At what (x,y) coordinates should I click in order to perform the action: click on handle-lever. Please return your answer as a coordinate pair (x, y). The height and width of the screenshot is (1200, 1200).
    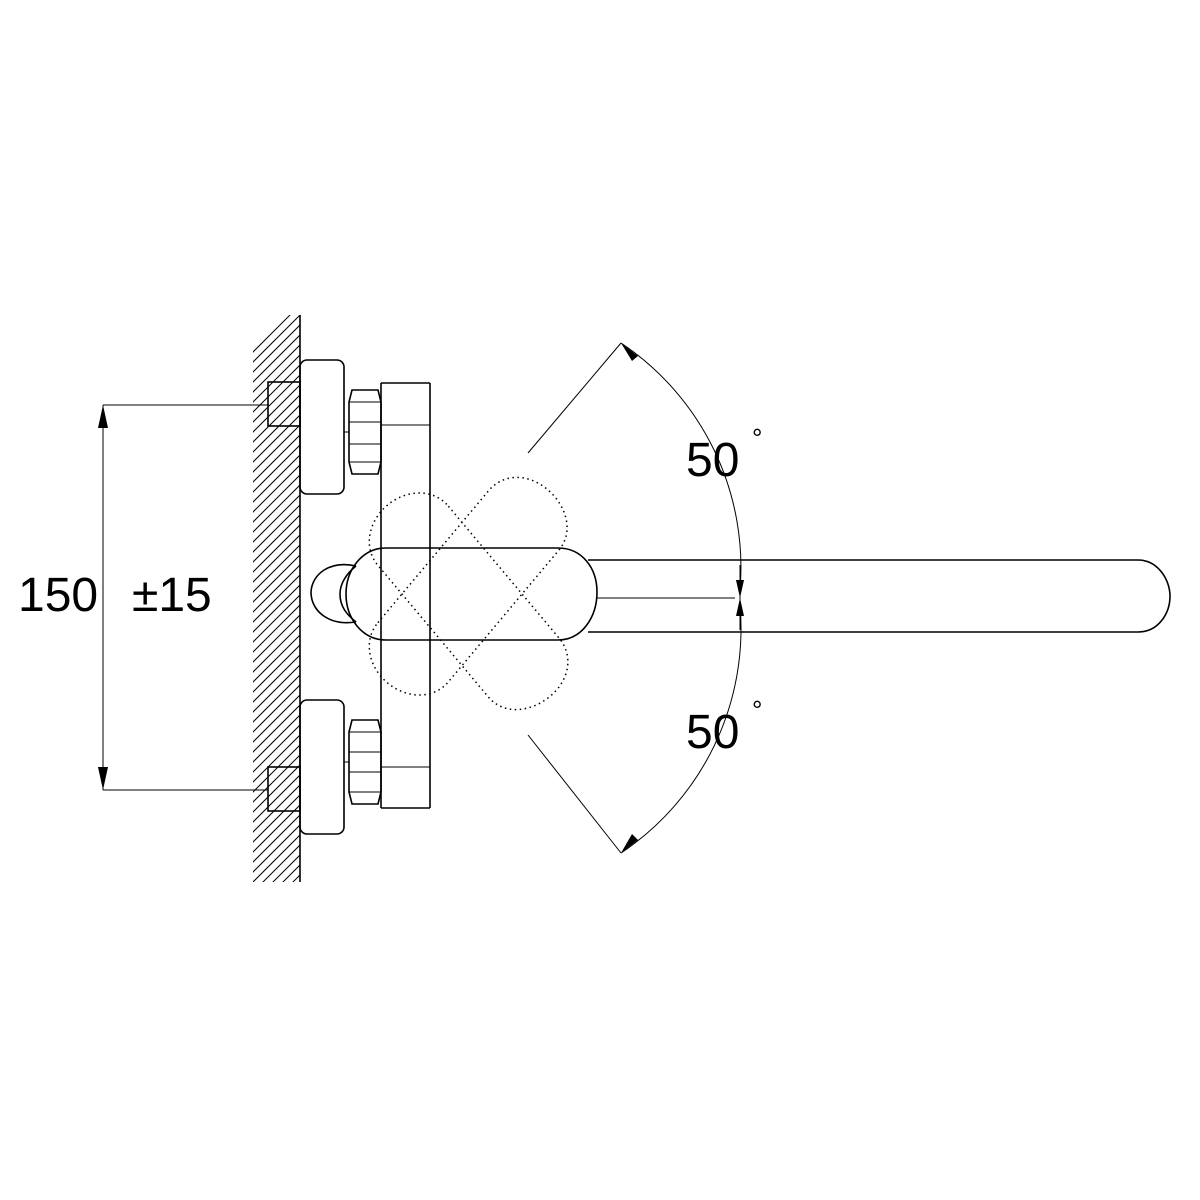
    Looking at the image, I should click on (471, 594).